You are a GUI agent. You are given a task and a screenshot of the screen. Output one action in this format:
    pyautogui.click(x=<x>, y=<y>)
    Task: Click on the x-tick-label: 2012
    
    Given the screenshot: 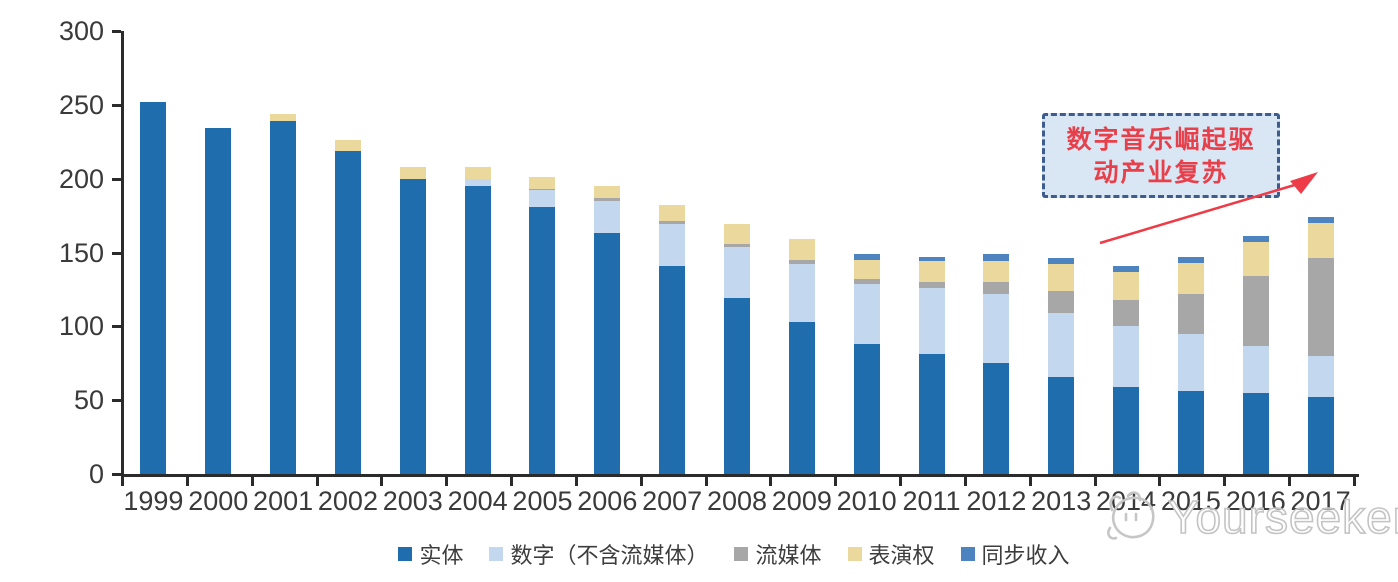 What is the action you would take?
    pyautogui.click(x=996, y=501)
    